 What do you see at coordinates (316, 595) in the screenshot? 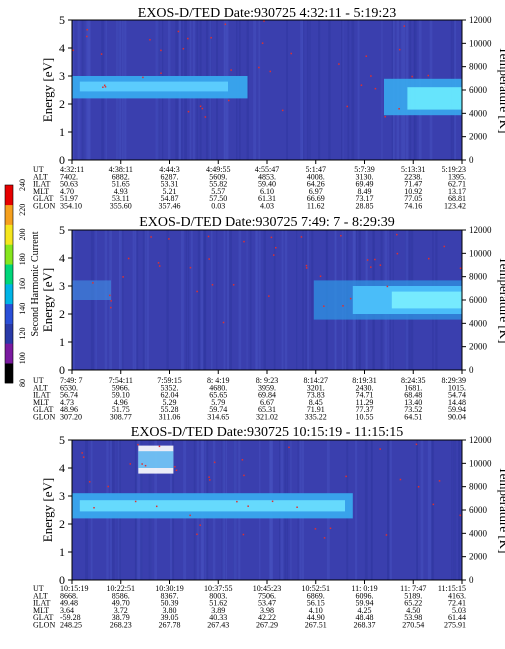
I see `ephemeris-cell: 6869.` at bounding box center [316, 595].